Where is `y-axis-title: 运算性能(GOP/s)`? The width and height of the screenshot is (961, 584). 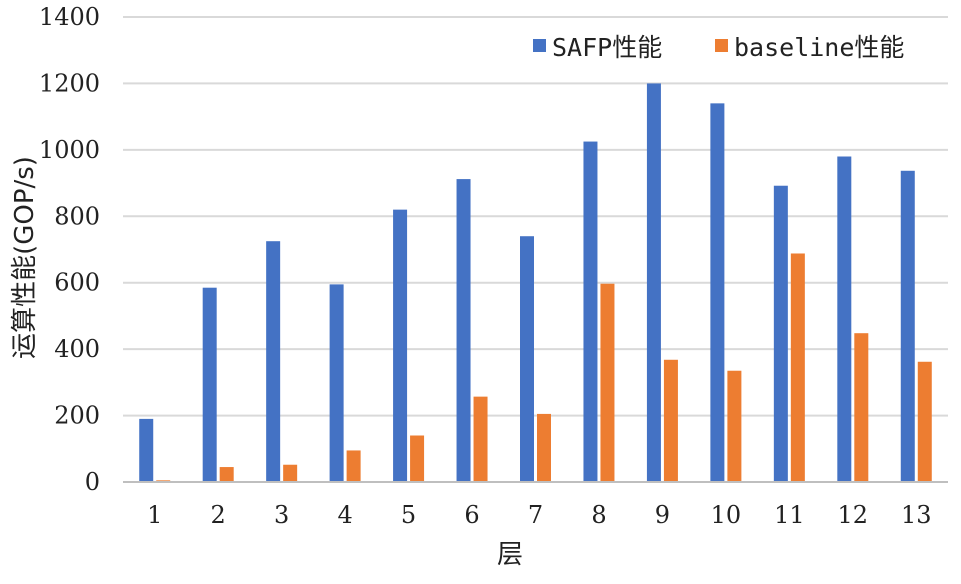 y-axis-title: 运算性能(GOP/s) is located at coordinates (25, 257).